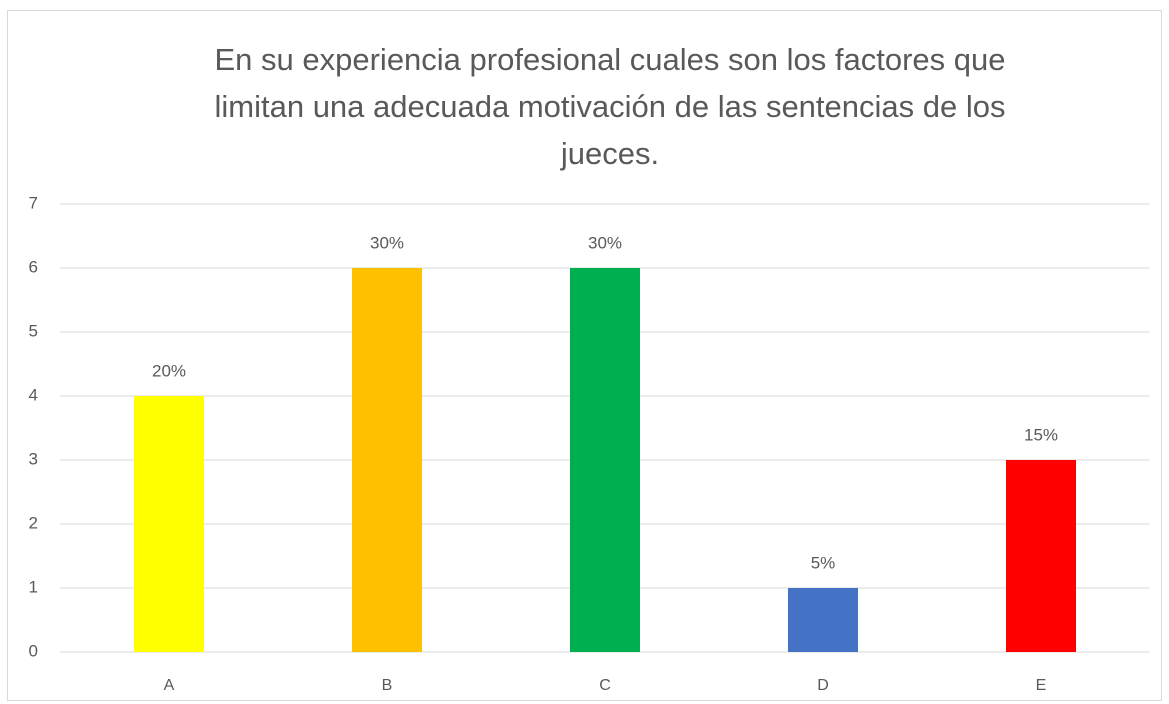 The width and height of the screenshot is (1169, 704). Describe the element at coordinates (1041, 685) in the screenshot. I see `x-tick-label: E` at that location.